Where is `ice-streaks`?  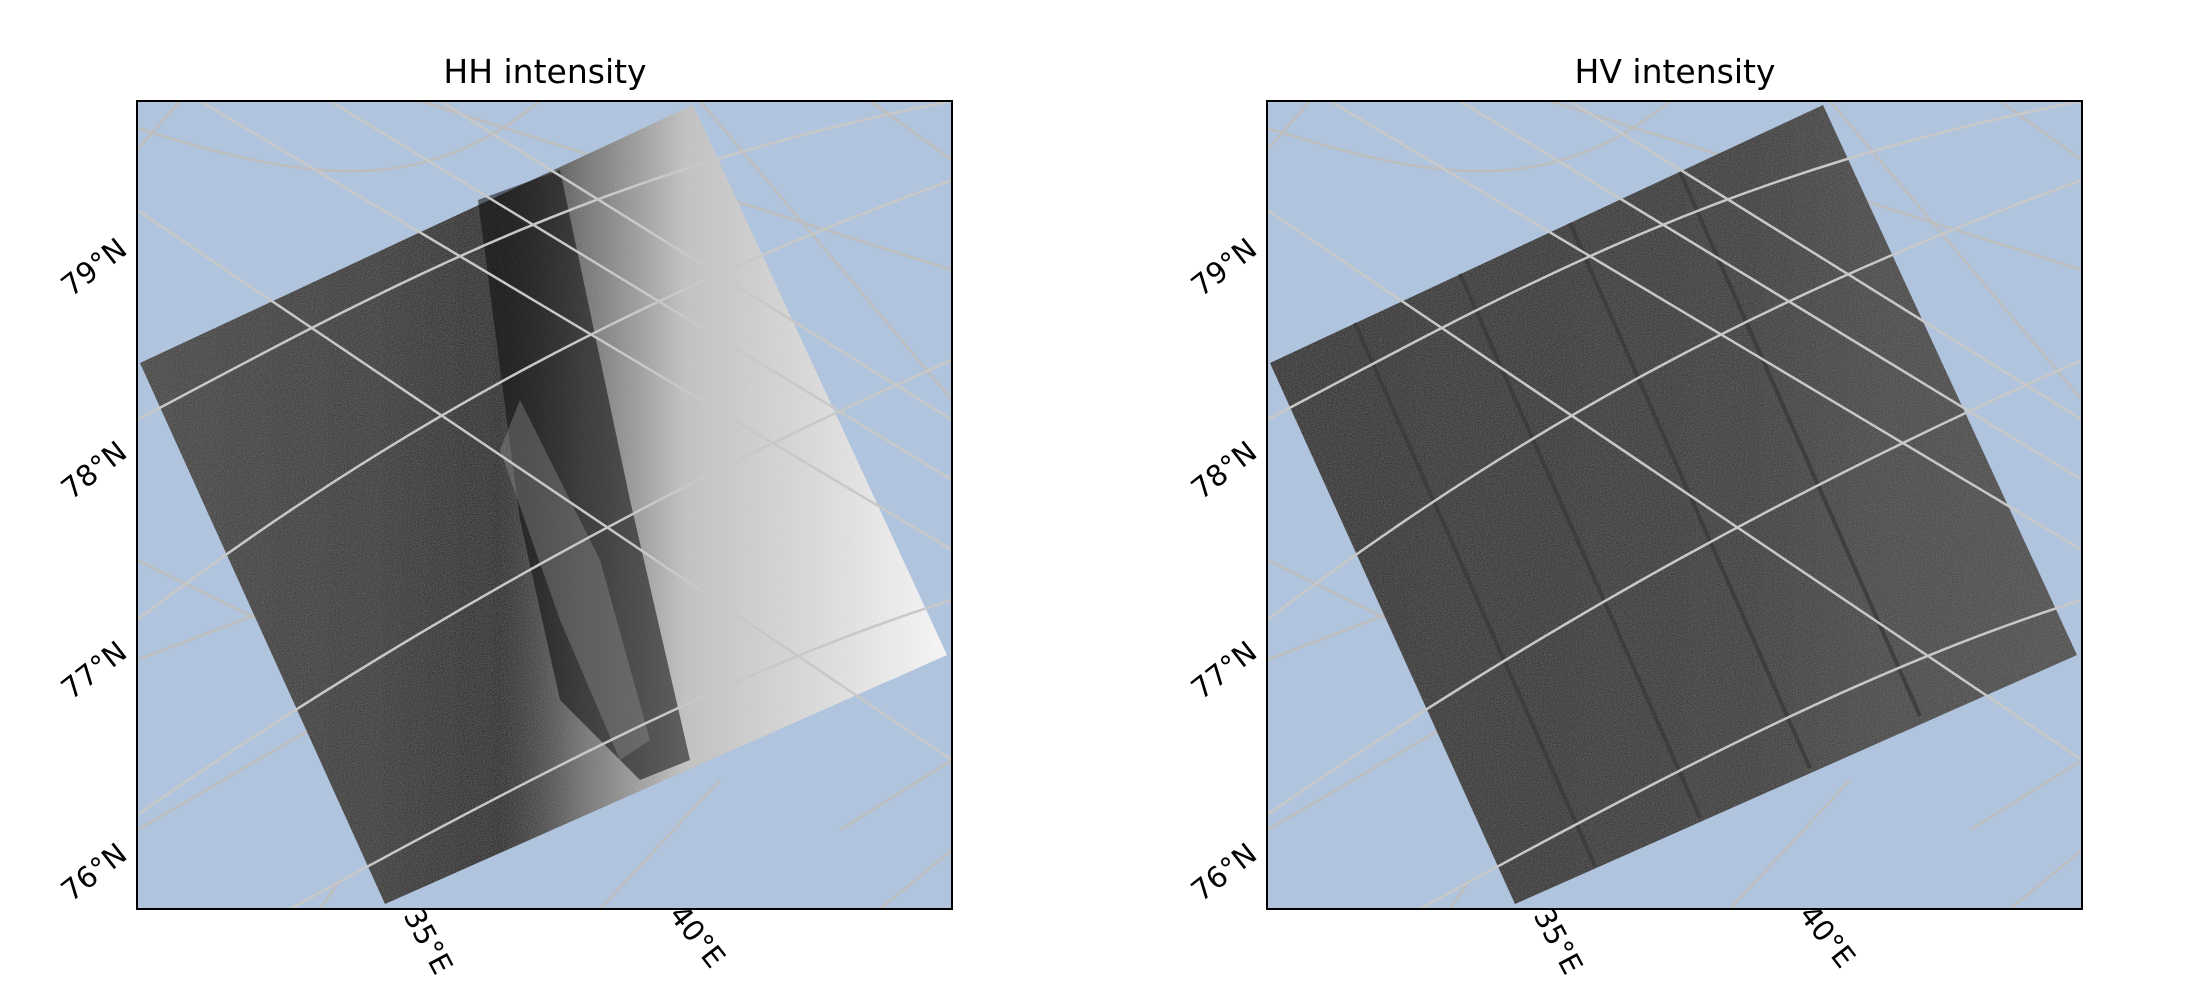
ice-streaks is located at coordinates (575, 580).